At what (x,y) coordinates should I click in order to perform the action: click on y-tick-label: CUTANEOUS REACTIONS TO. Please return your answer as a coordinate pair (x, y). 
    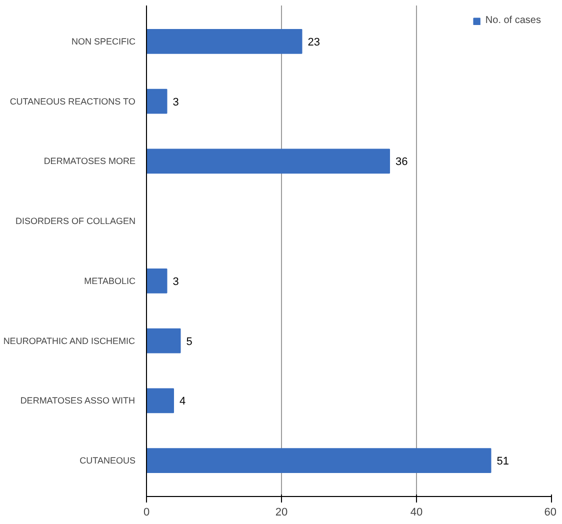
    Looking at the image, I should click on (73, 101).